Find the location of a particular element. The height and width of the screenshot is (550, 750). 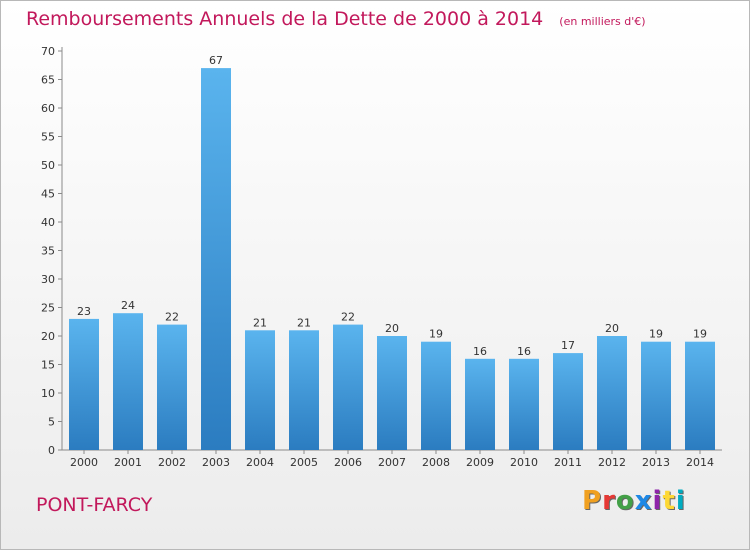

x-tick-label: 2000 is located at coordinates (84, 462).